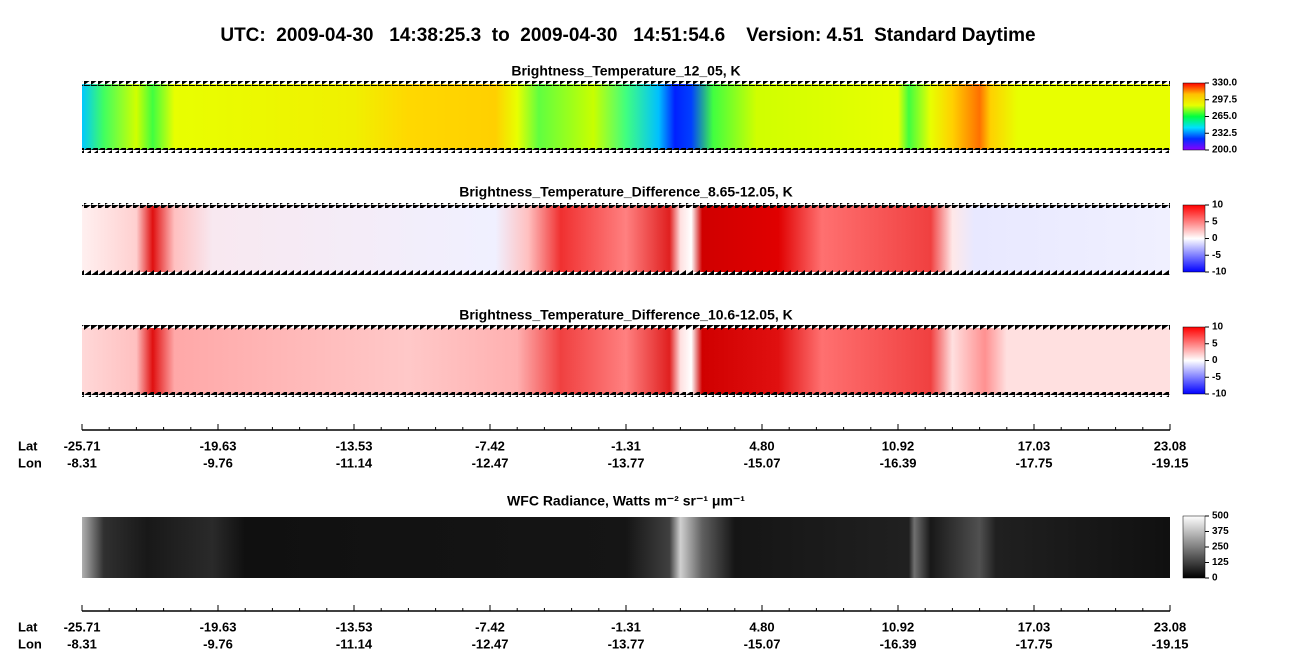  What do you see at coordinates (1220, 516) in the screenshot?
I see `colorbar-tick-label: 500` at bounding box center [1220, 516].